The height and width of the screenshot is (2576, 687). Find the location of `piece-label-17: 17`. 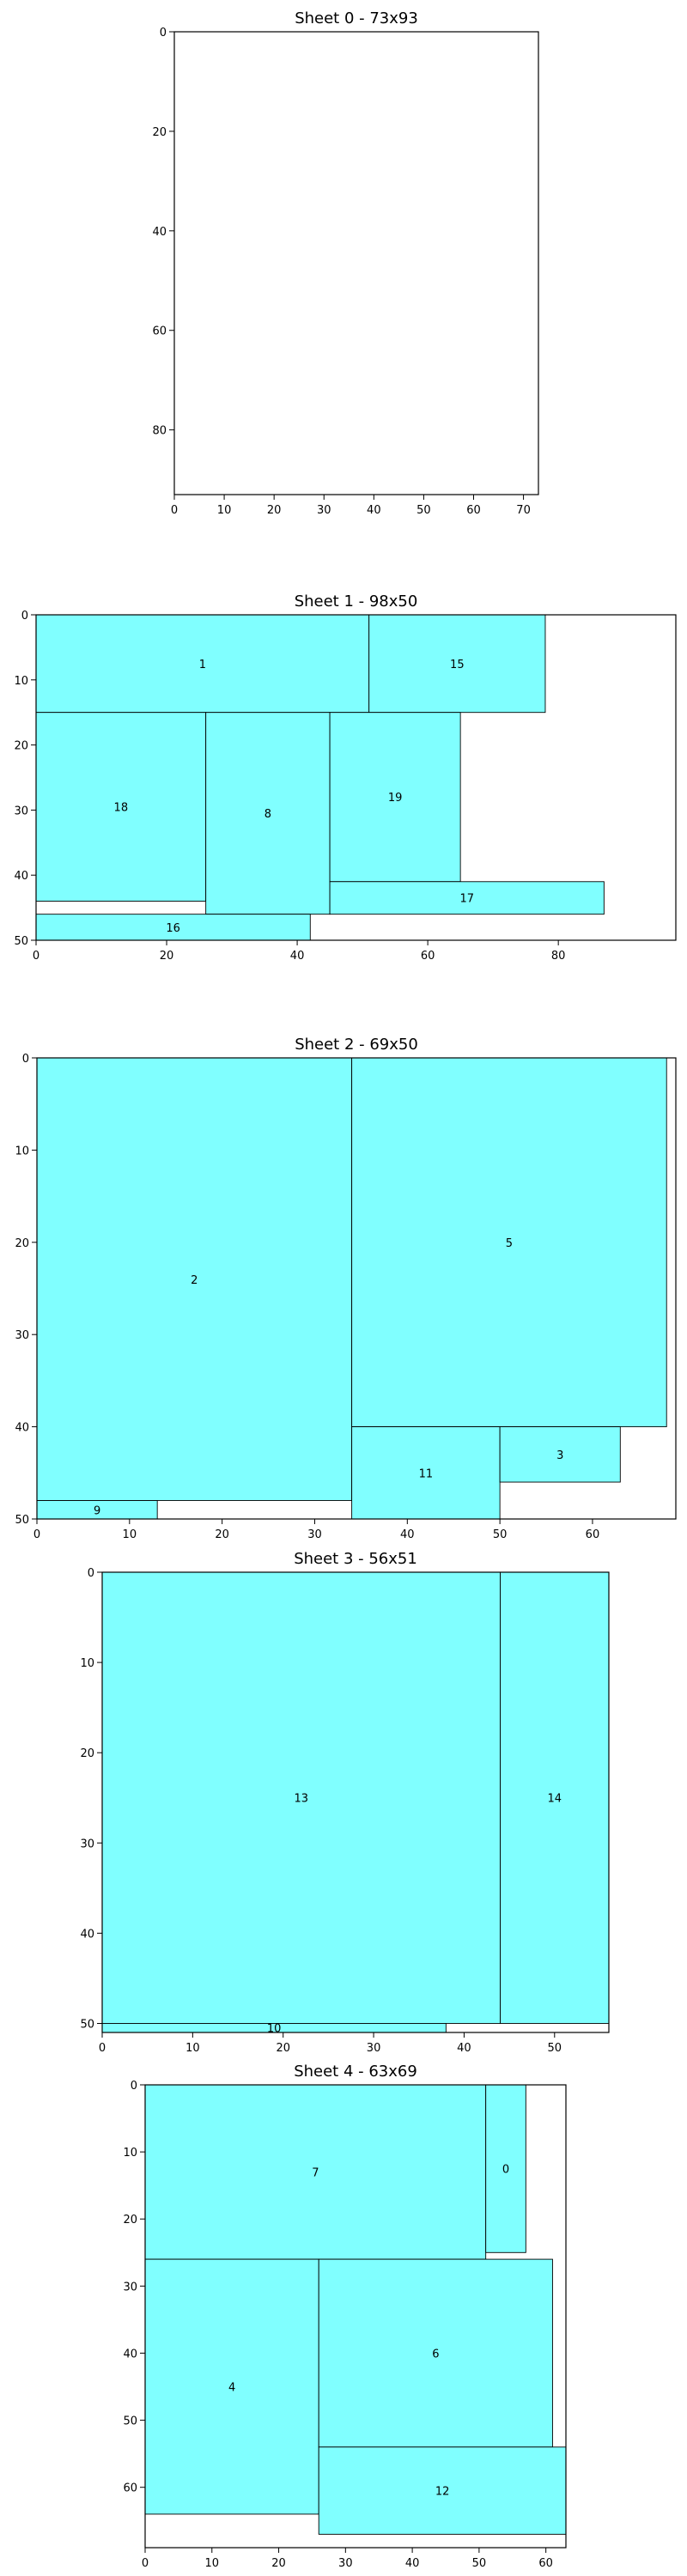

piece-label-17: 17 is located at coordinates (466, 900).